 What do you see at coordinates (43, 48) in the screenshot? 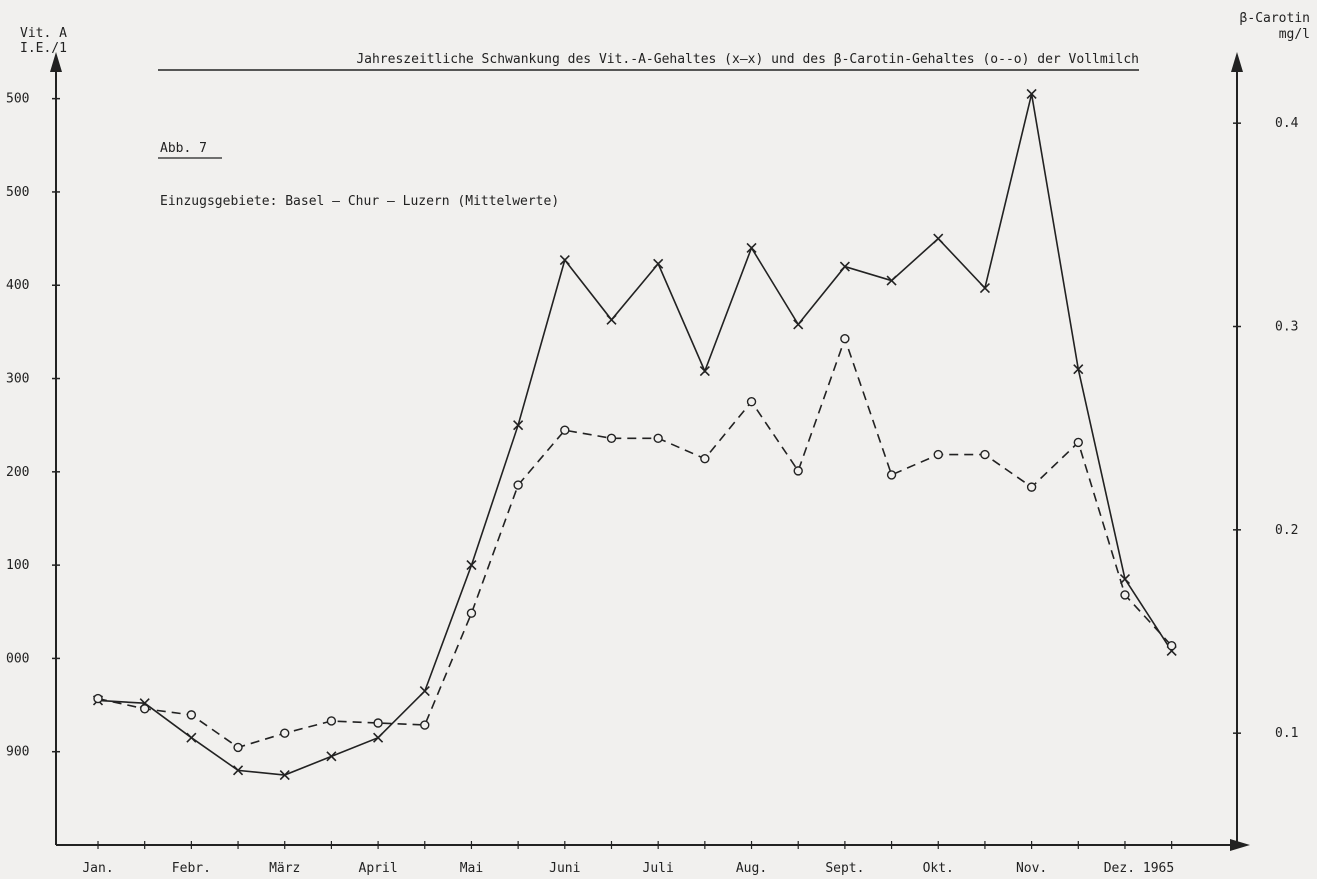
I see `left-axis-label-line2: I.E./1` at bounding box center [43, 48].